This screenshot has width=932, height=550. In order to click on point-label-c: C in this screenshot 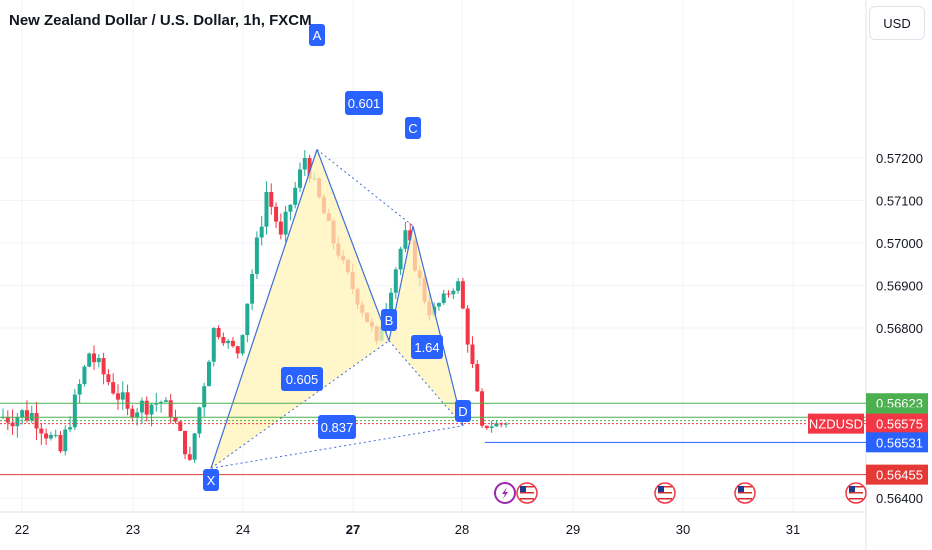, I will do `click(412, 128)`.